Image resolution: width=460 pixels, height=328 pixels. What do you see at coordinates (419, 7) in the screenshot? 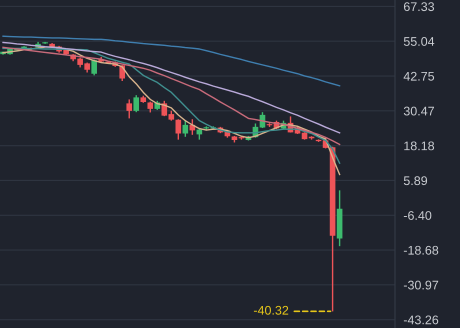
I see `y-tick-label: 67.33` at bounding box center [419, 7].